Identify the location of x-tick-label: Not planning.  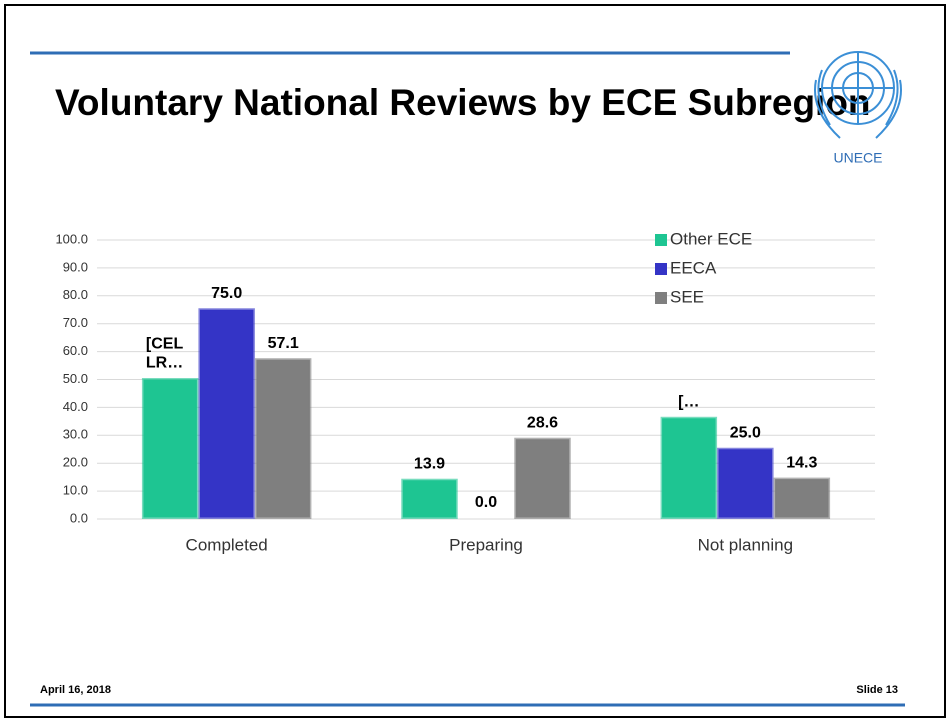
(745, 544).